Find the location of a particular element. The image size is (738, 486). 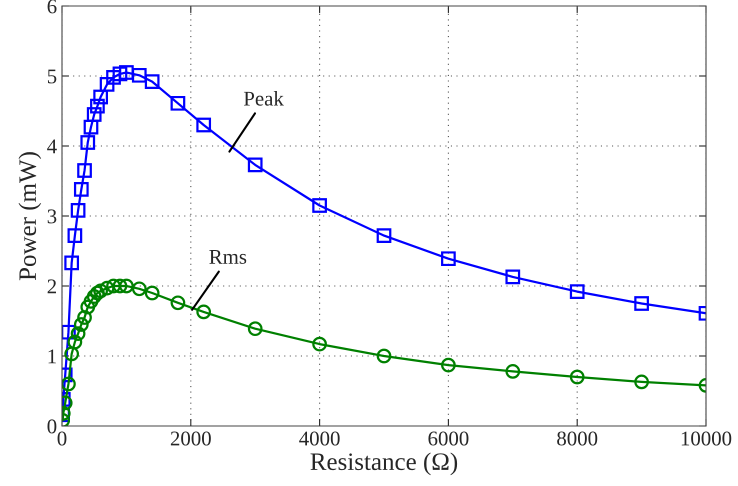

annotation: Rms is located at coordinates (227, 257).